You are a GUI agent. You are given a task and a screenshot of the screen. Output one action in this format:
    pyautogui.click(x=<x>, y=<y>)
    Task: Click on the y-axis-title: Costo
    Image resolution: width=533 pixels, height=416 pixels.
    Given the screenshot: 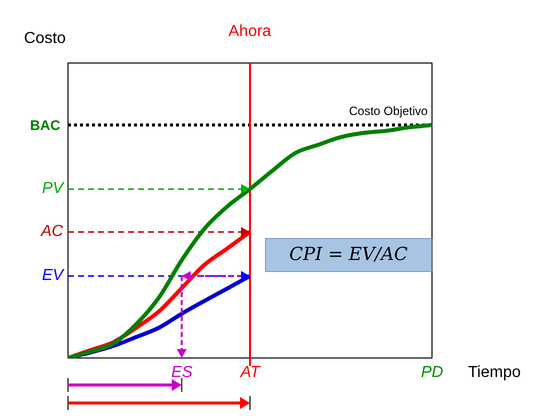 What is the action you would take?
    pyautogui.click(x=45, y=39)
    